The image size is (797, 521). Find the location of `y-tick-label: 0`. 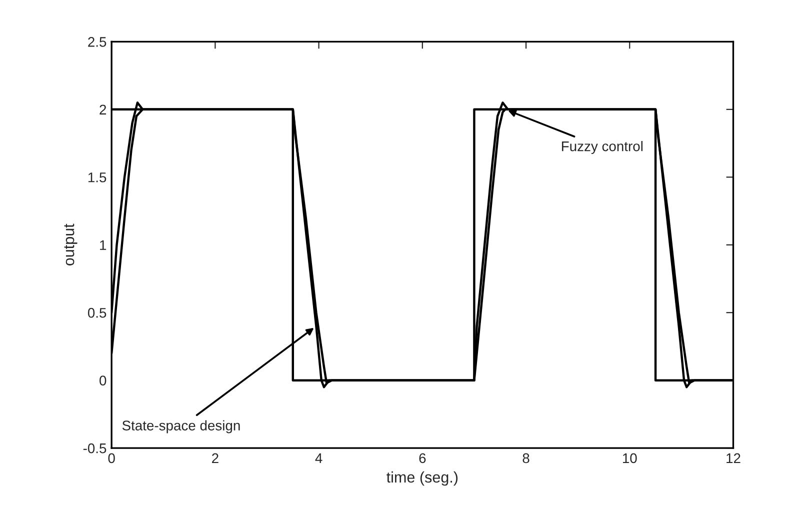

y-tick-label: 0 is located at coordinates (103, 381).